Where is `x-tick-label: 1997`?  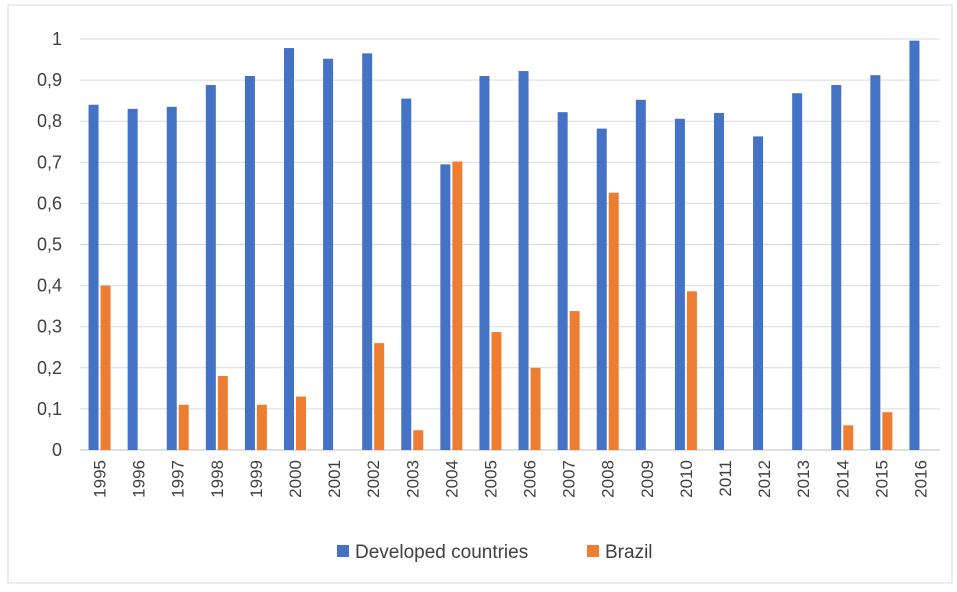 x-tick-label: 1997 is located at coordinates (178, 479).